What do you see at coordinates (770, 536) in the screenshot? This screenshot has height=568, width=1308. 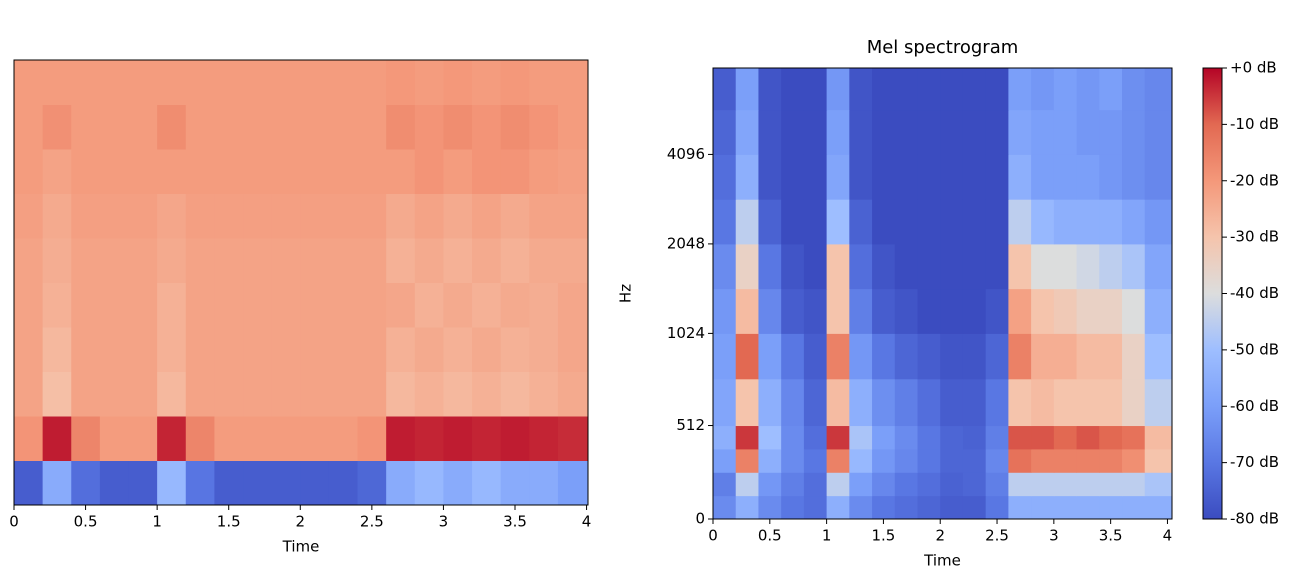 I see `x-tick-label: 0.5` at bounding box center [770, 536].